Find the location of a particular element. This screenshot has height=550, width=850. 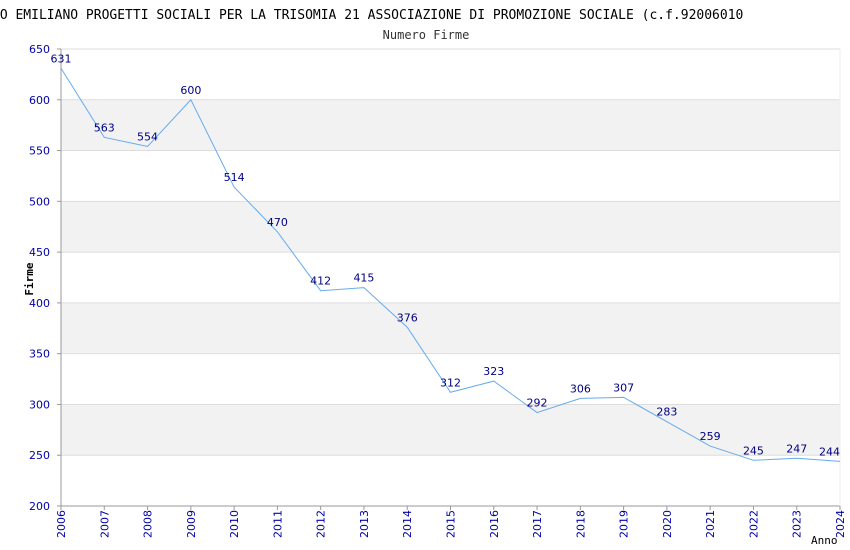

y-tick-label: 450 is located at coordinates (39, 252).